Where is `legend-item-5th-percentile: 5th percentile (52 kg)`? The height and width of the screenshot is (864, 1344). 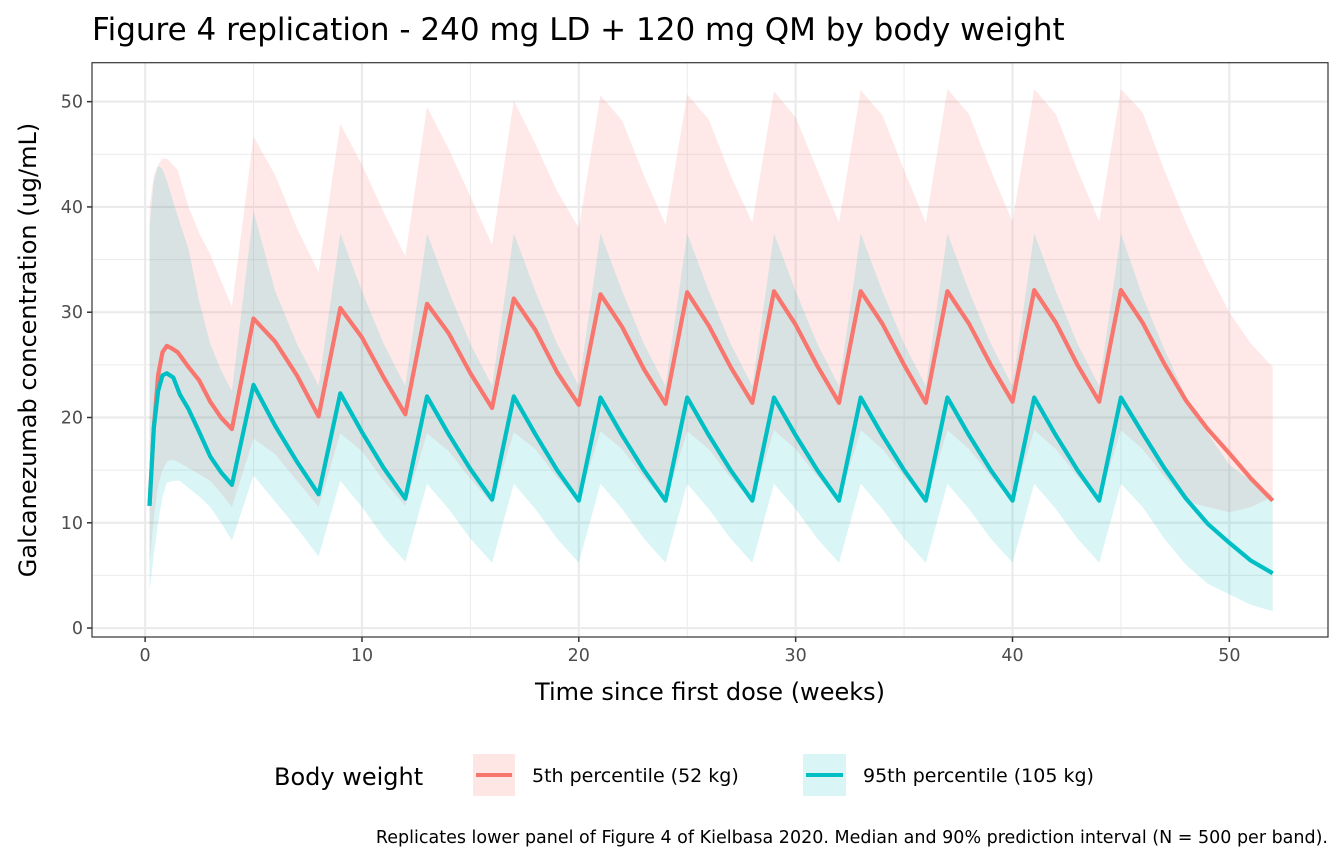 legend-item-5th-percentile: 5th percentile (52 kg) is located at coordinates (606, 775).